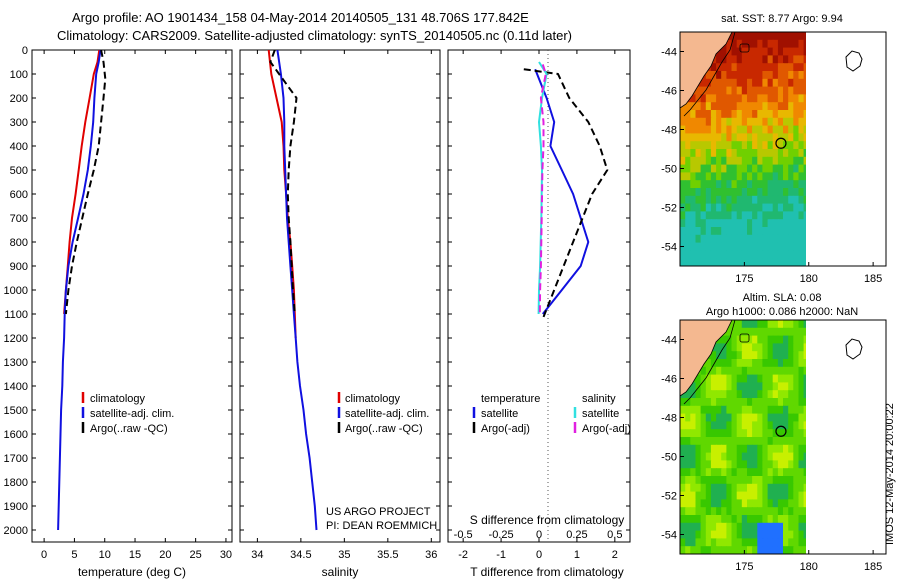  Describe the element at coordinates (19, 219) in the screenshot. I see `depth-tick-label: 700` at that location.